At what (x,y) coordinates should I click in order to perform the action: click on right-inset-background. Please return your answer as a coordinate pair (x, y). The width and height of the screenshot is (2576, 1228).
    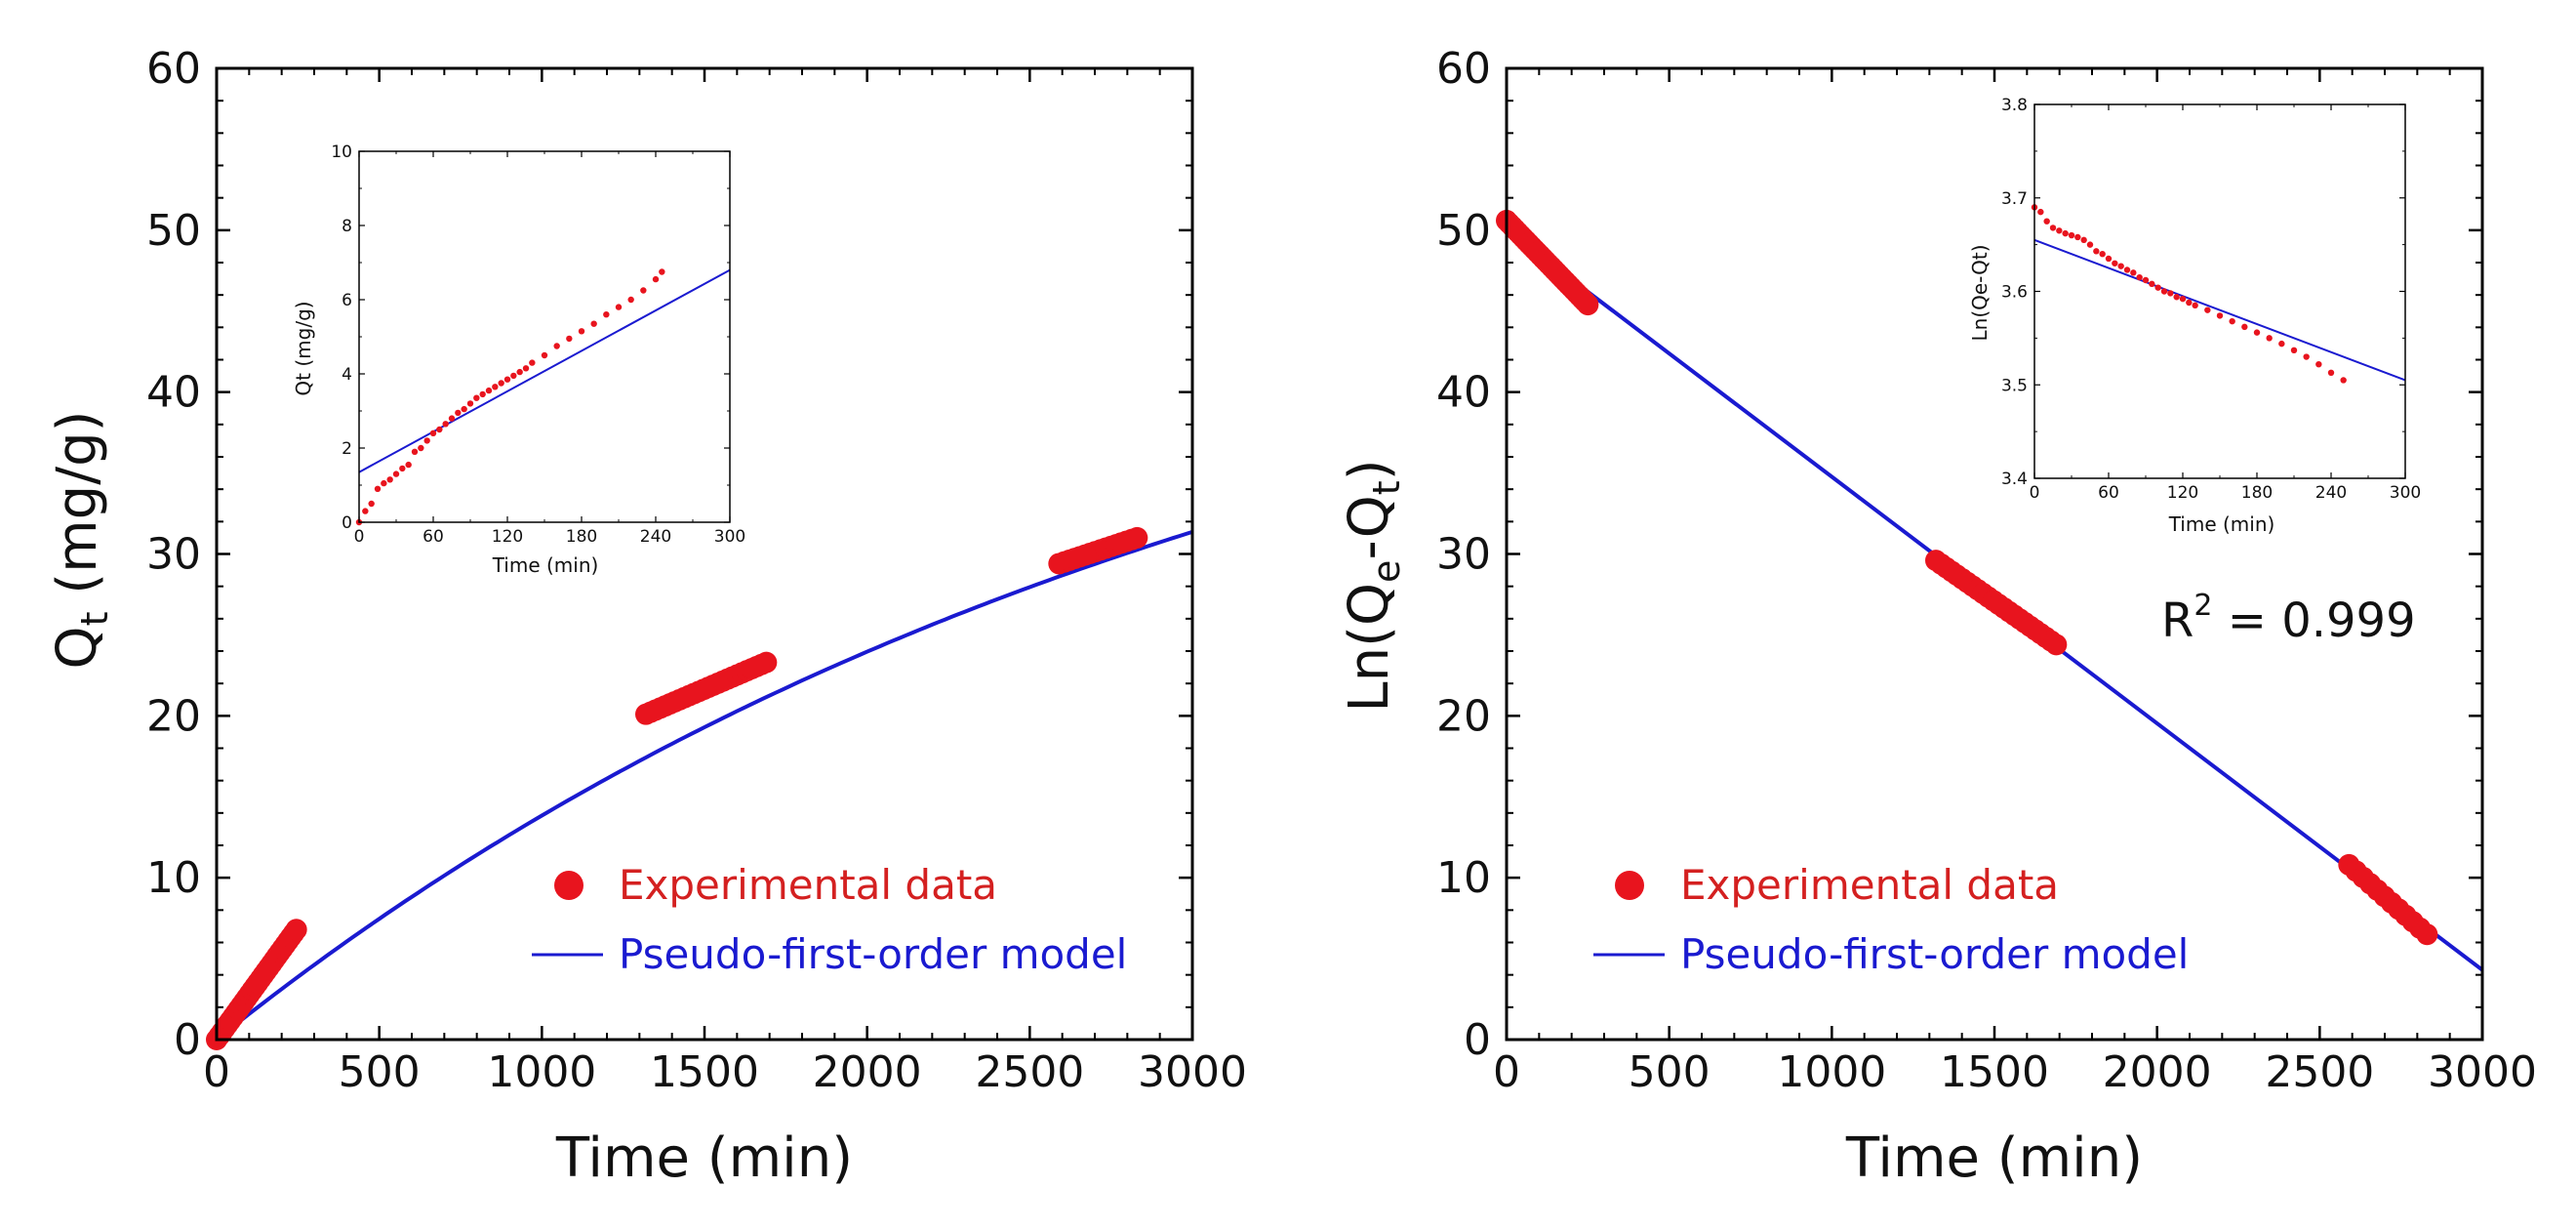
    Looking at the image, I should click on (2227, 292).